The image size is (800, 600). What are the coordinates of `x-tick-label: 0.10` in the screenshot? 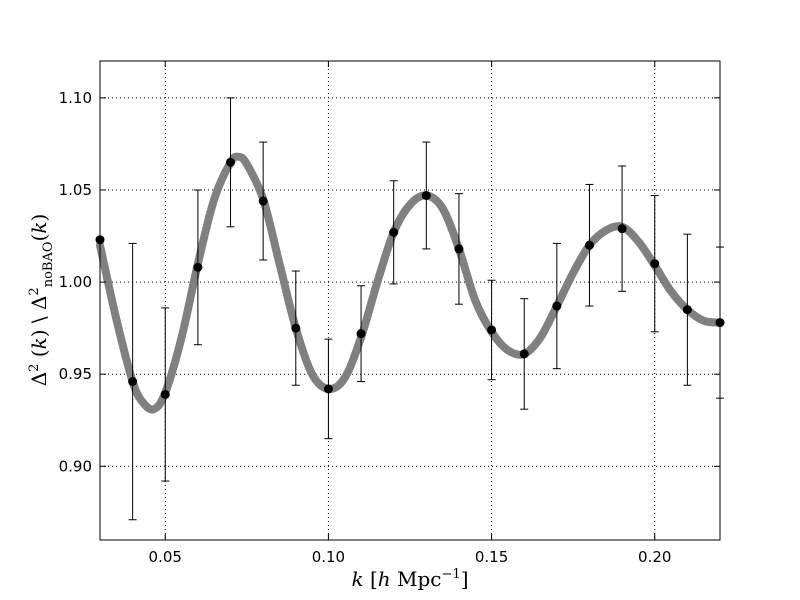 It's located at (328, 557).